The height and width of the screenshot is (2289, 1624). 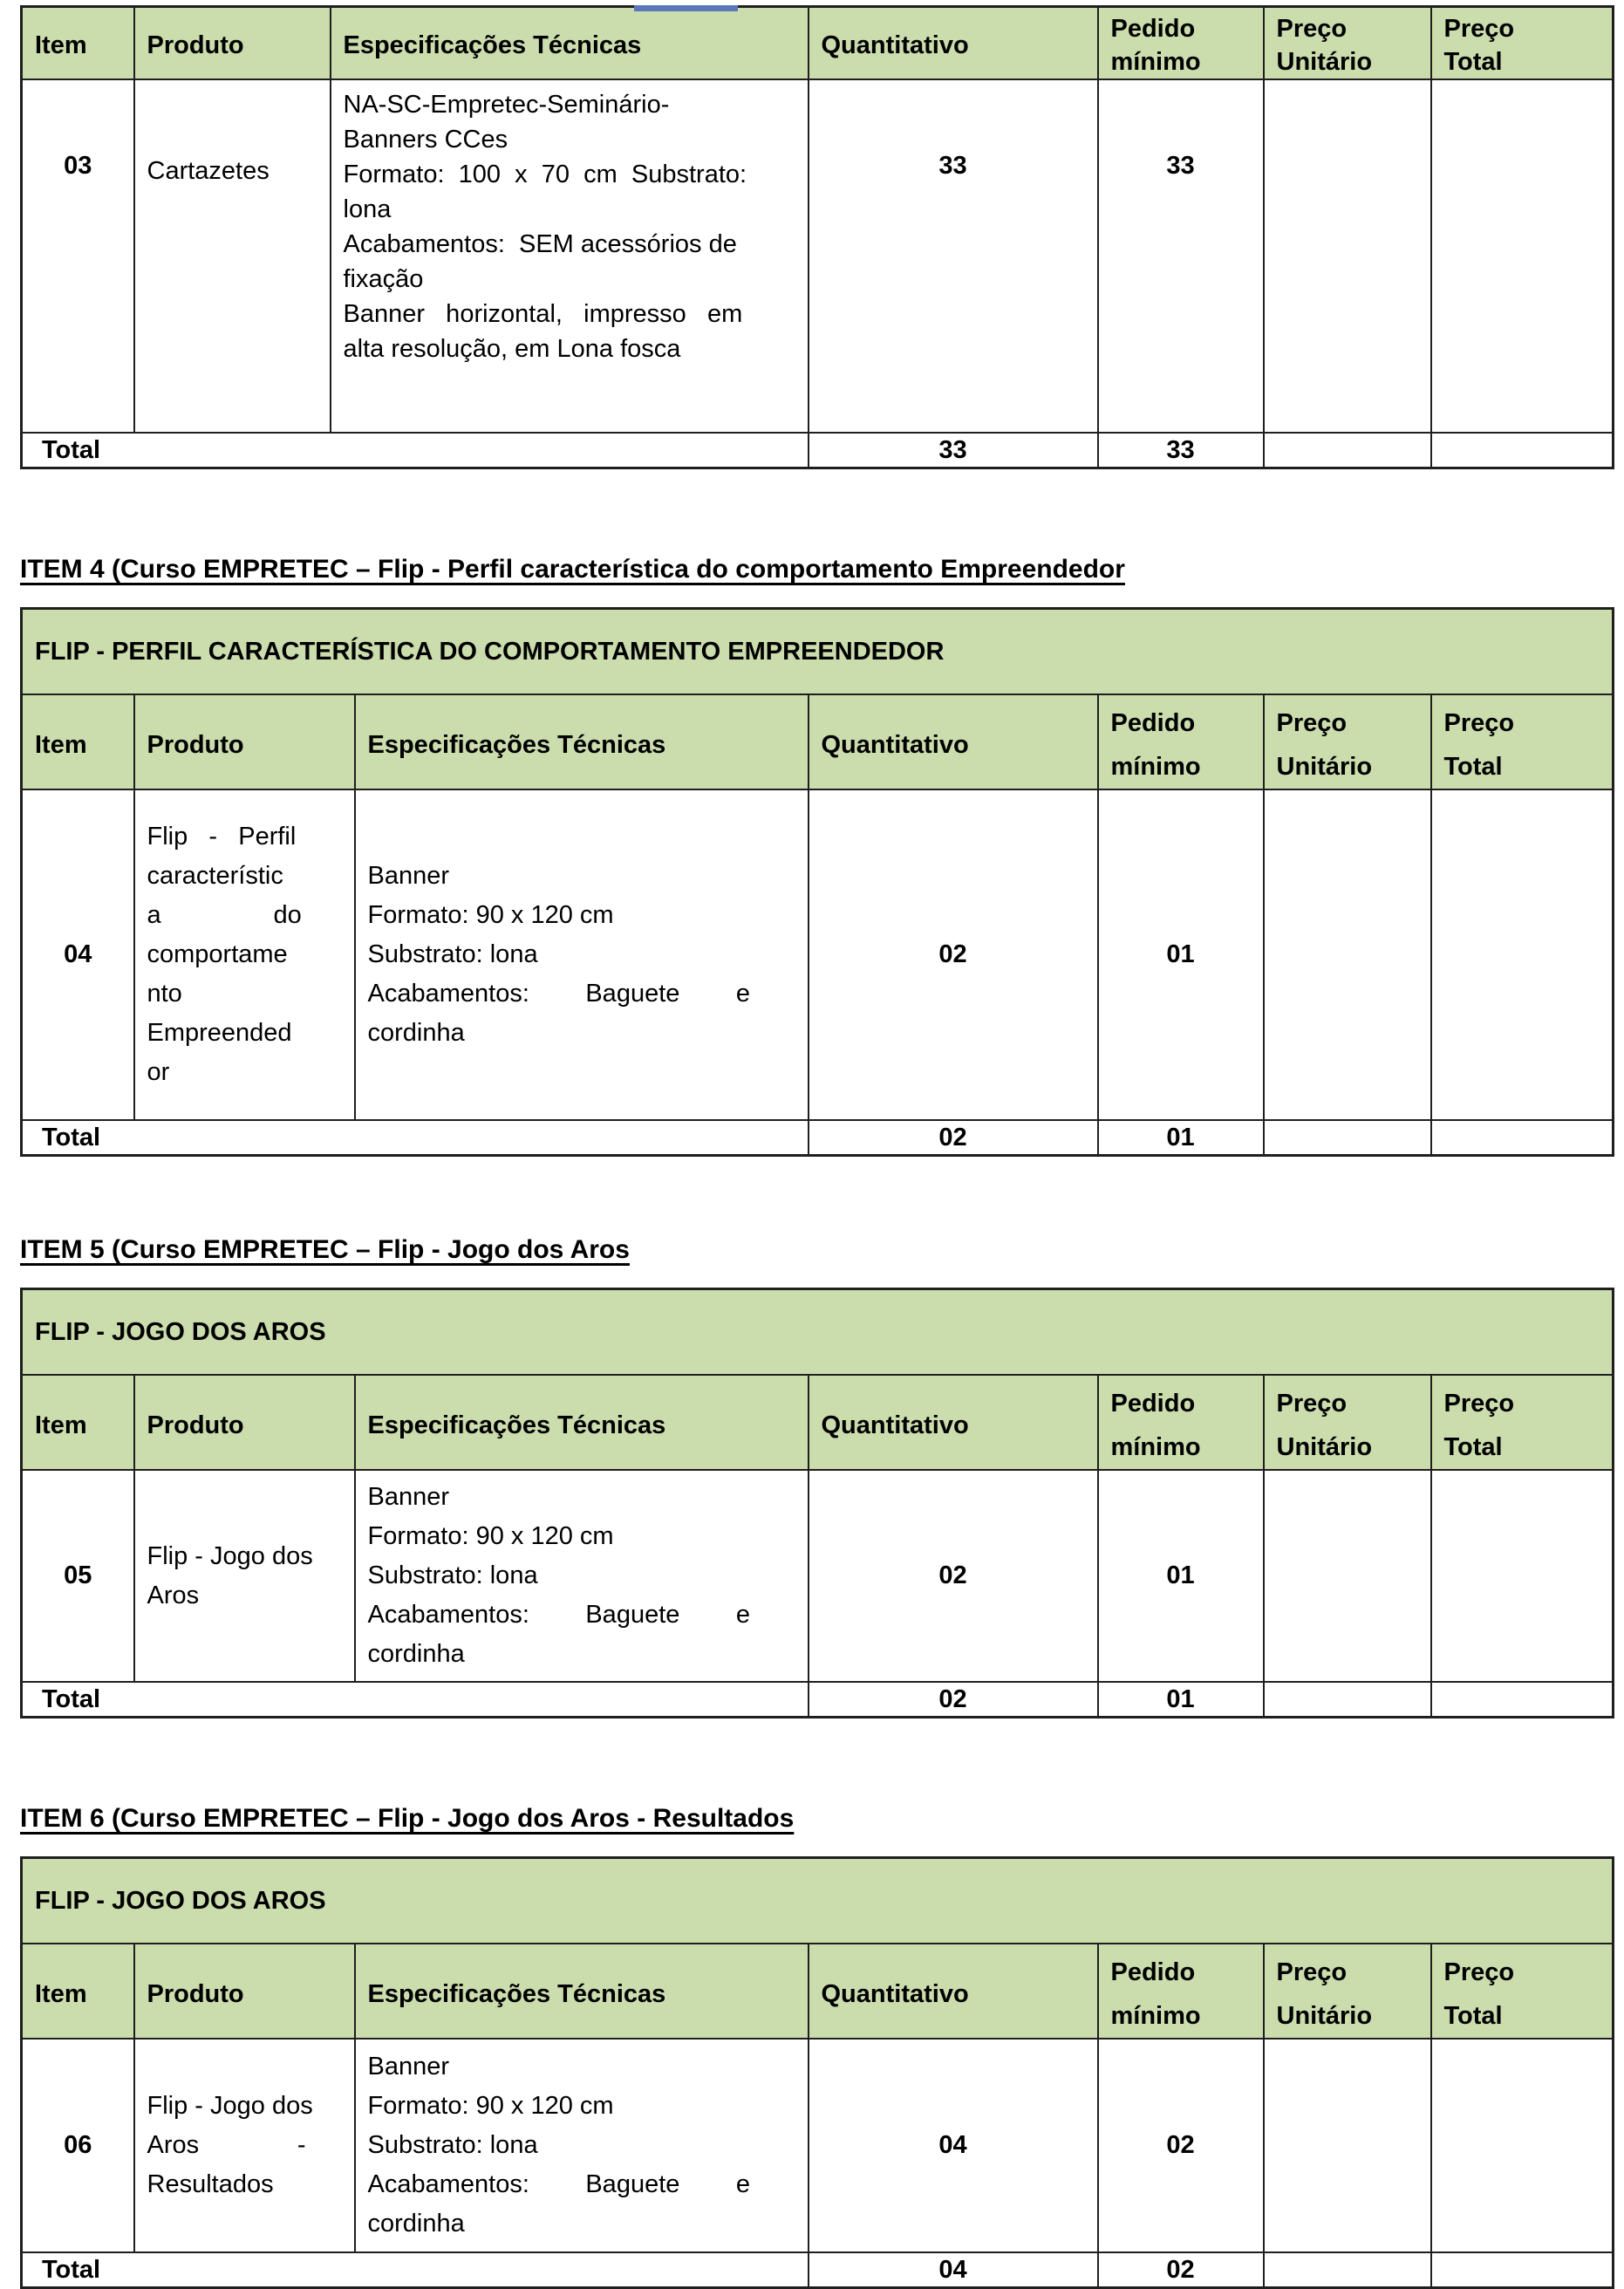 What do you see at coordinates (953, 450) in the screenshot?
I see `total-quantitativo-cell: 33` at bounding box center [953, 450].